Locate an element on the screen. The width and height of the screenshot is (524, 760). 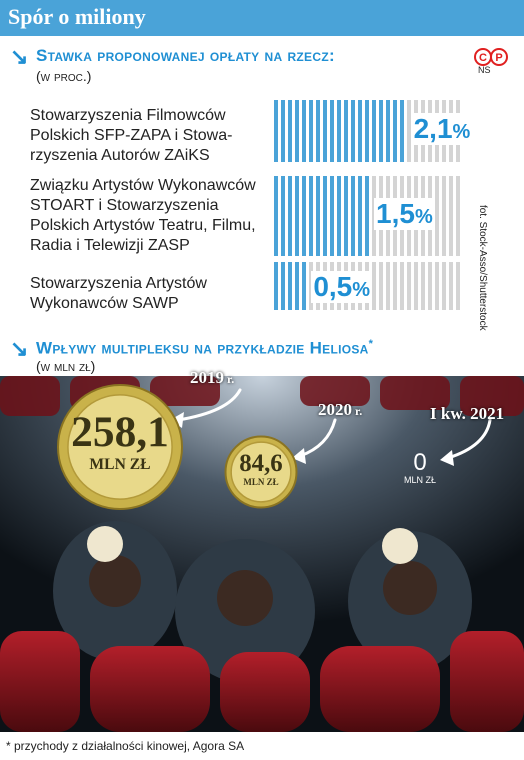
row-label-line: rzyszenia Autorów ZAiKS is located at coordinates (120, 155).